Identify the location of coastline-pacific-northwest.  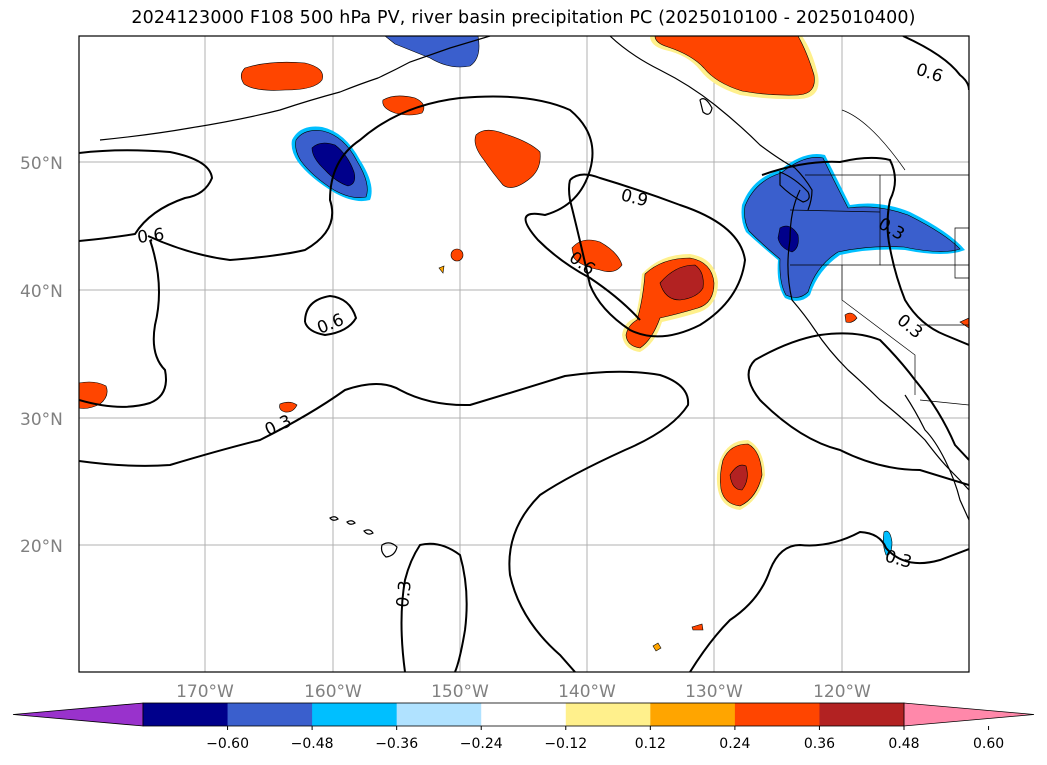
(878, 340).